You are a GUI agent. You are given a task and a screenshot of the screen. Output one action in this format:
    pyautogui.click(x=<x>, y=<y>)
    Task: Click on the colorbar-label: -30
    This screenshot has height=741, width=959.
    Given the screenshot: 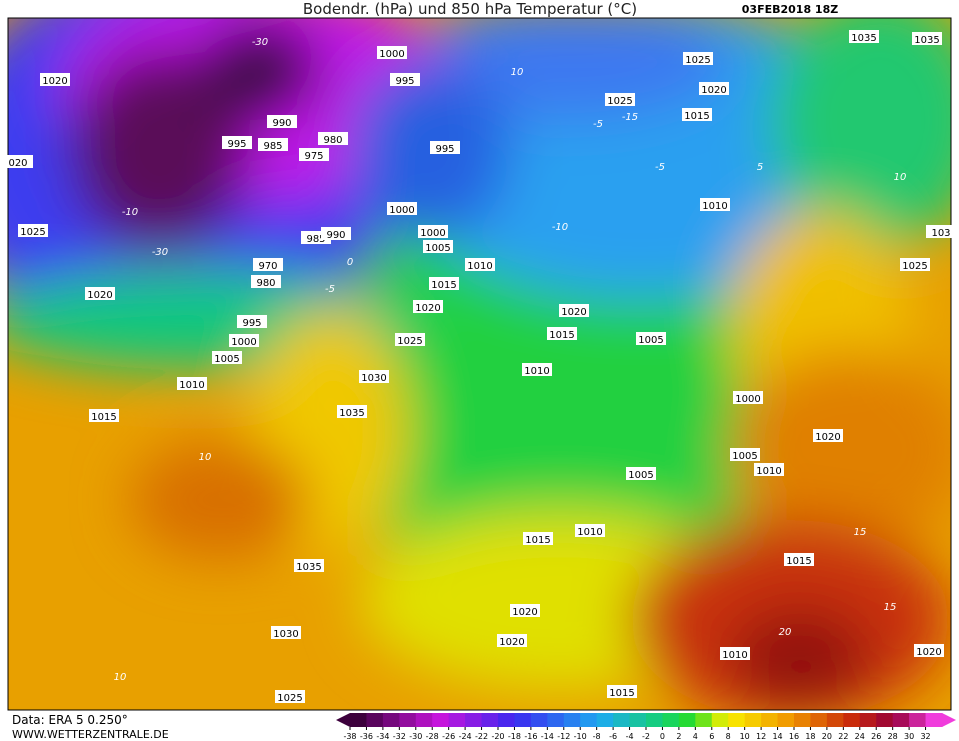 What is the action you would take?
    pyautogui.click(x=415, y=736)
    